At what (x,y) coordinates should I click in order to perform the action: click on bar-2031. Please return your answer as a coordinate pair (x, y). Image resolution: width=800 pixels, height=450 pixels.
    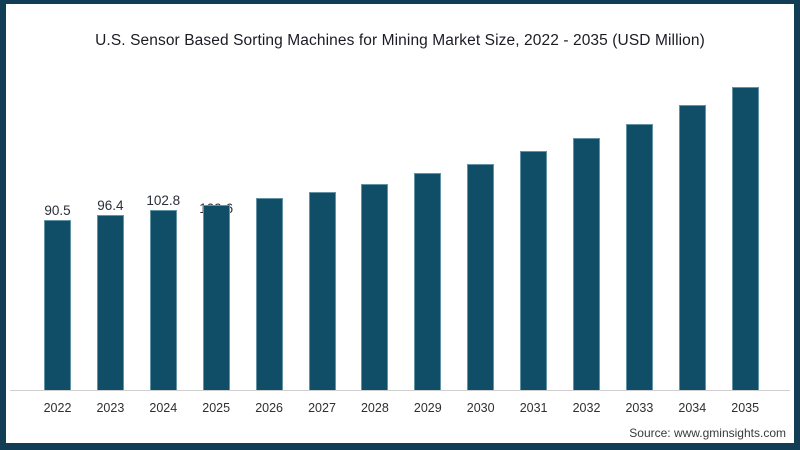
    Looking at the image, I should click on (534, 270).